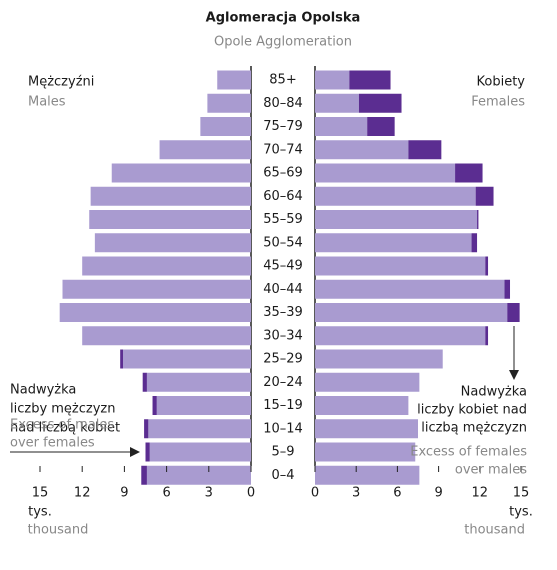 The width and height of the screenshot is (557, 570). What do you see at coordinates (52, 443) in the screenshot?
I see `annotation-en: over females` at bounding box center [52, 443].